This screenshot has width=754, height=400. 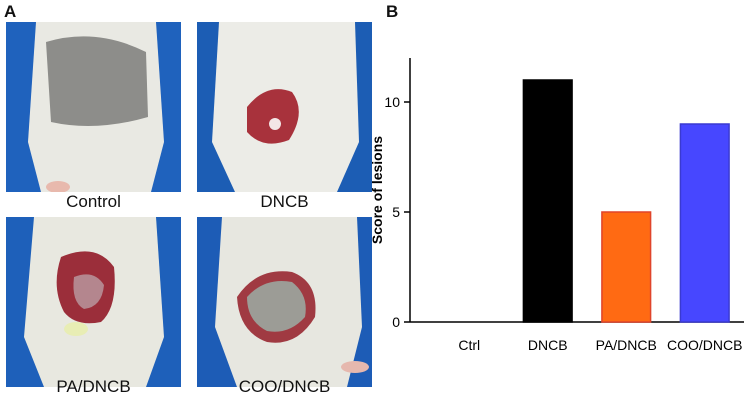 I want to click on caption-control: Control, so click(x=93, y=201).